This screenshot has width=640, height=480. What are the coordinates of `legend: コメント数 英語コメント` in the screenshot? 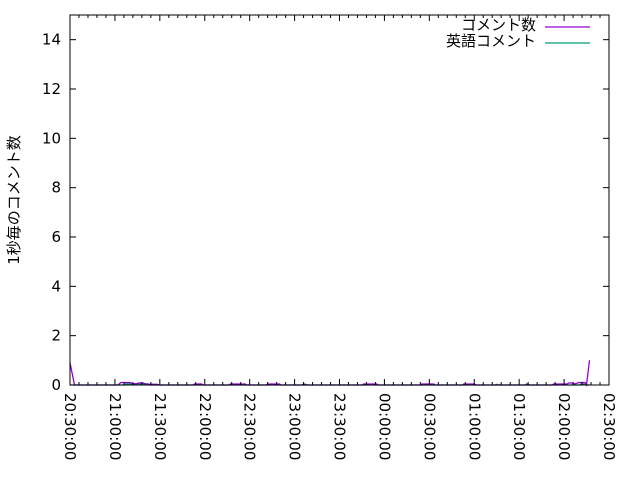 It's located at (518, 33).